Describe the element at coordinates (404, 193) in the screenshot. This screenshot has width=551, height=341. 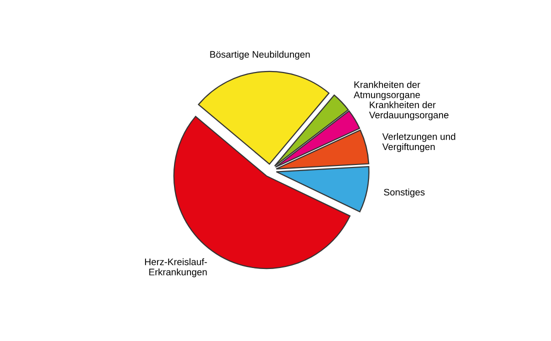
I see `slice-label: Sonstiges` at that location.